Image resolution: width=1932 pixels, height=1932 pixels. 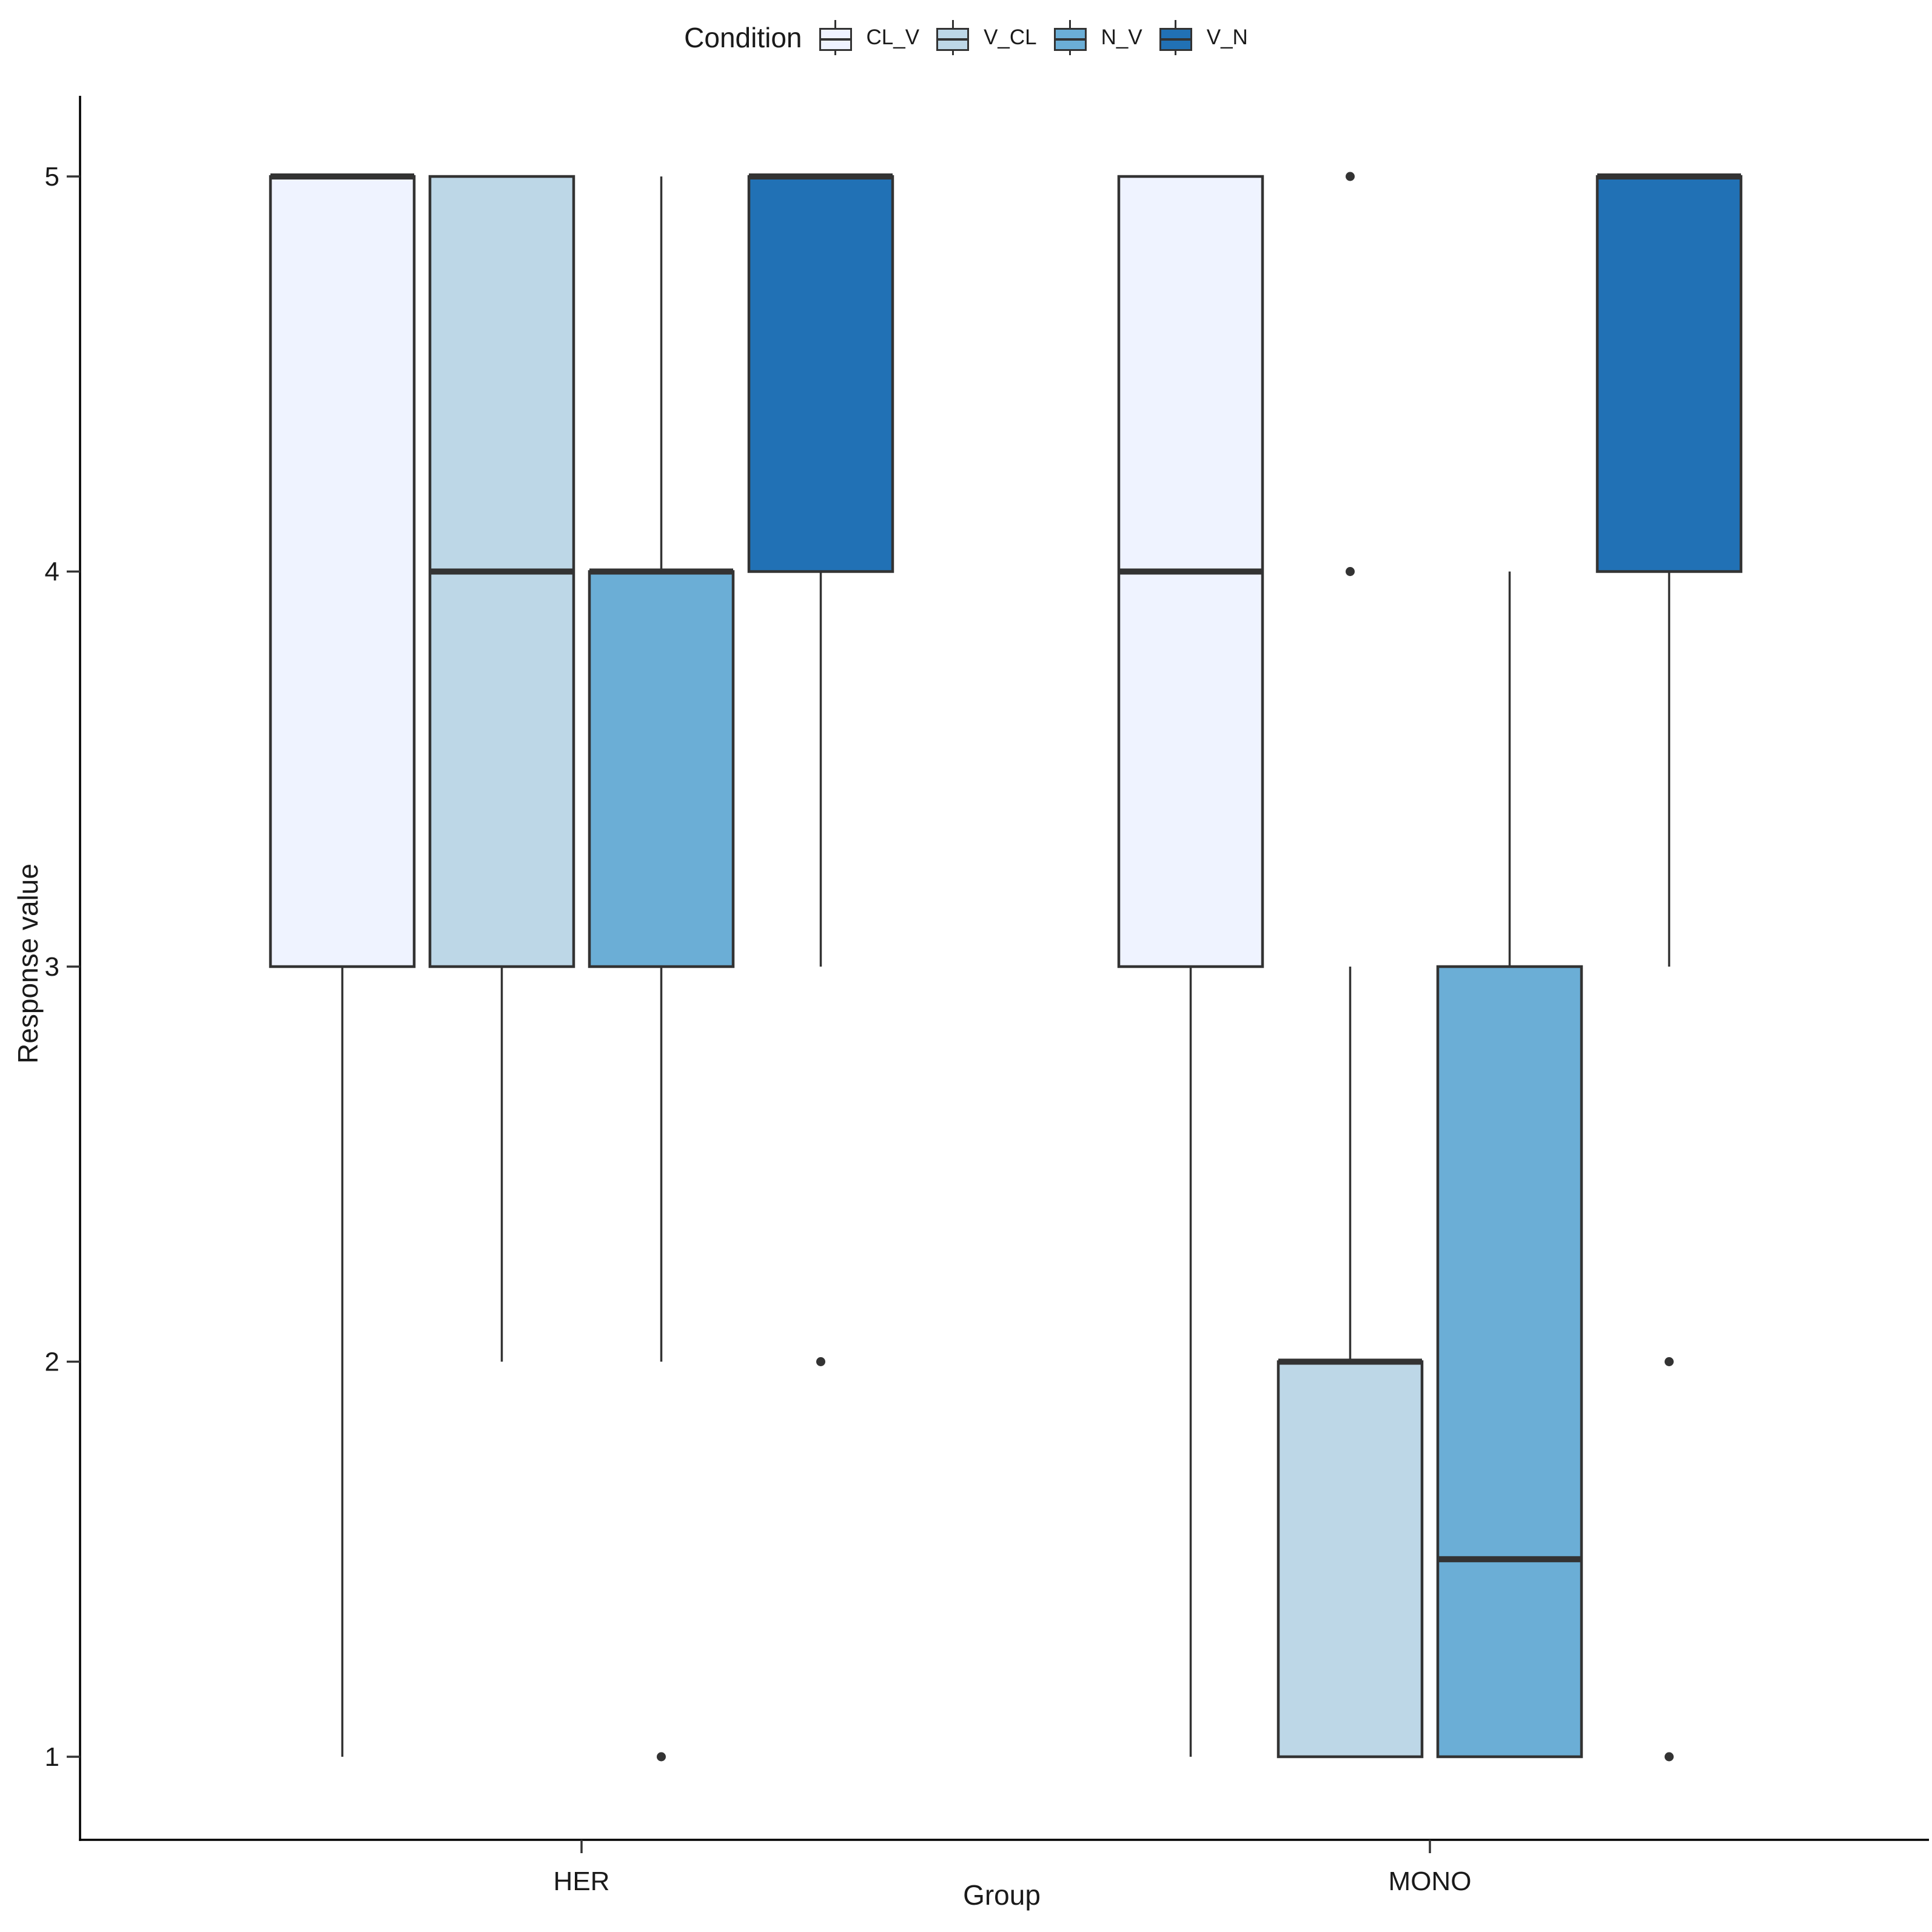 What do you see at coordinates (1121, 37) in the screenshot?
I see `legend-label-N_V: N_V` at bounding box center [1121, 37].